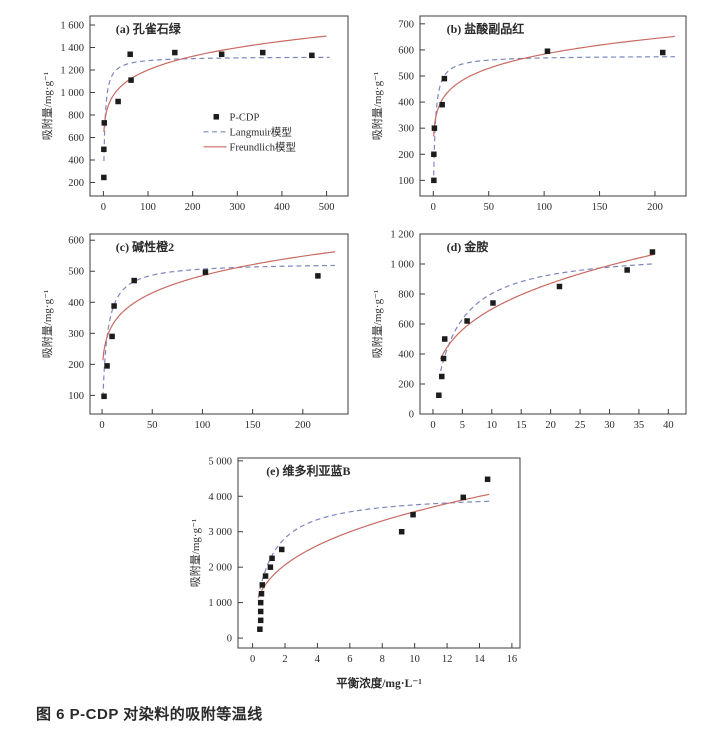  I want to click on a-plot-frame, so click(219, 106).